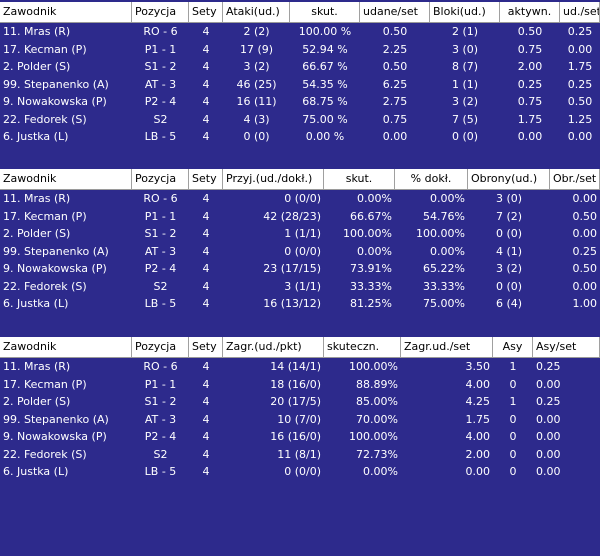 The height and width of the screenshot is (556, 600). I want to click on player-name: 11. Mras (R), so click(37, 198).